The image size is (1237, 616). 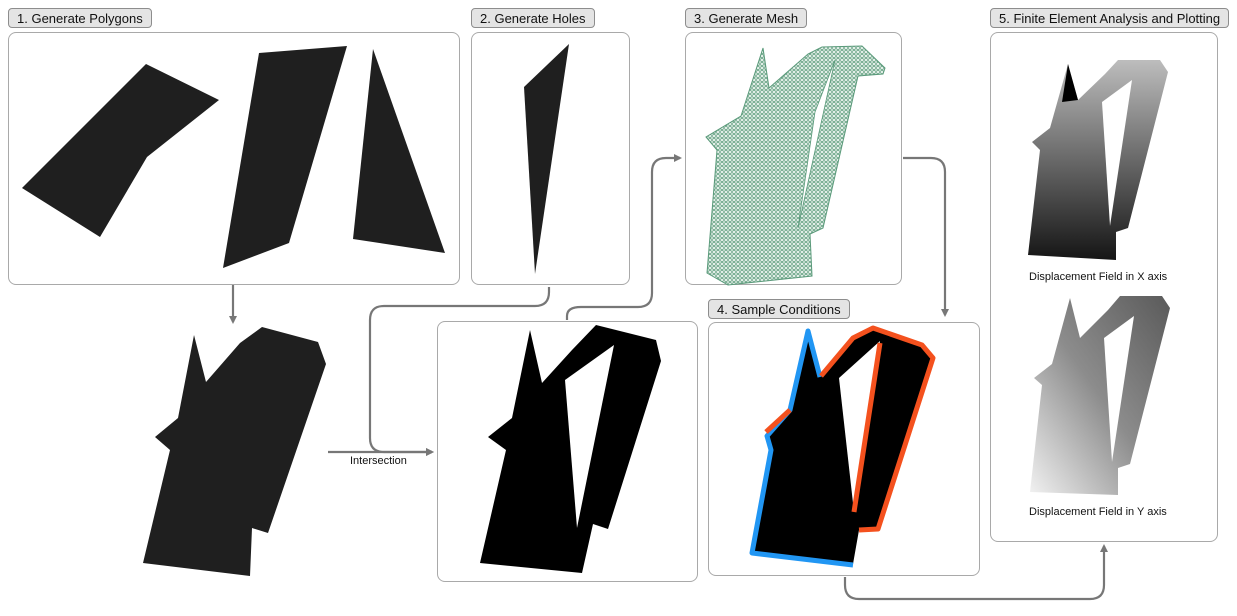 What do you see at coordinates (623, 237) in the screenshot?
I see `arrow-intersection-to-mesh` at bounding box center [623, 237].